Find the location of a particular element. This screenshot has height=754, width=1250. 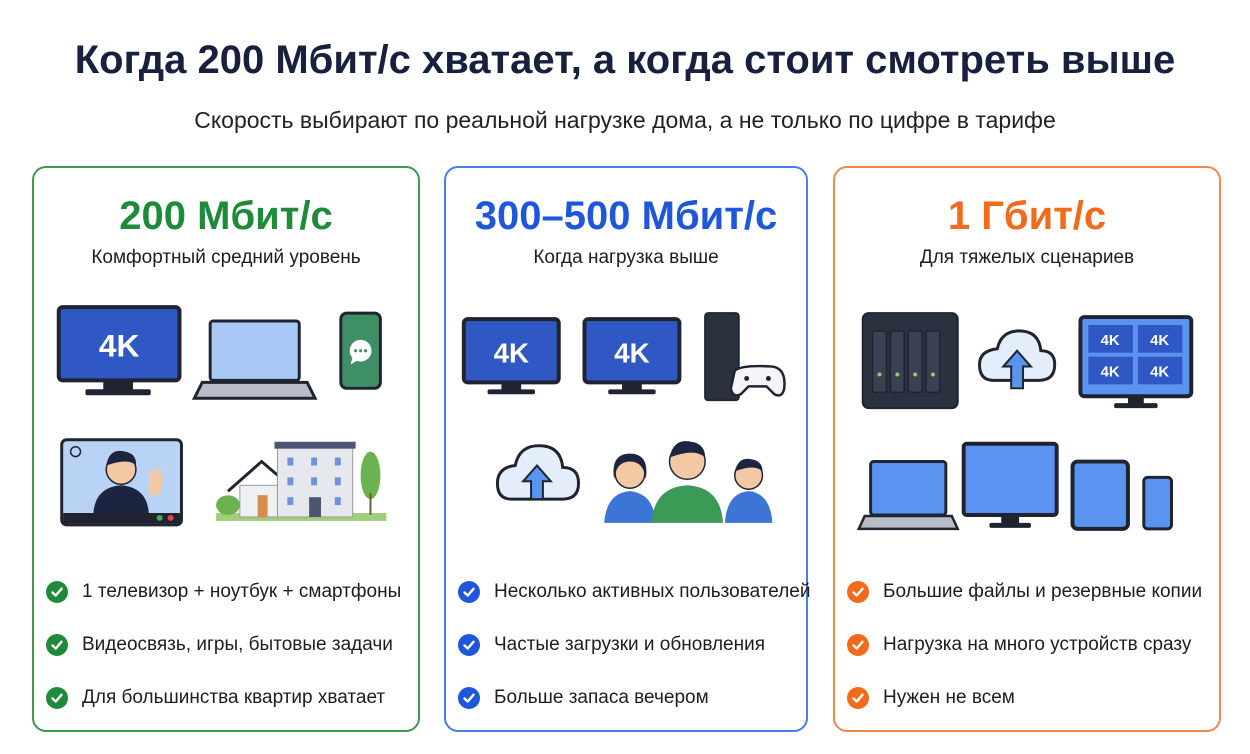

smartphone-chat-icon is located at coordinates (360, 350).